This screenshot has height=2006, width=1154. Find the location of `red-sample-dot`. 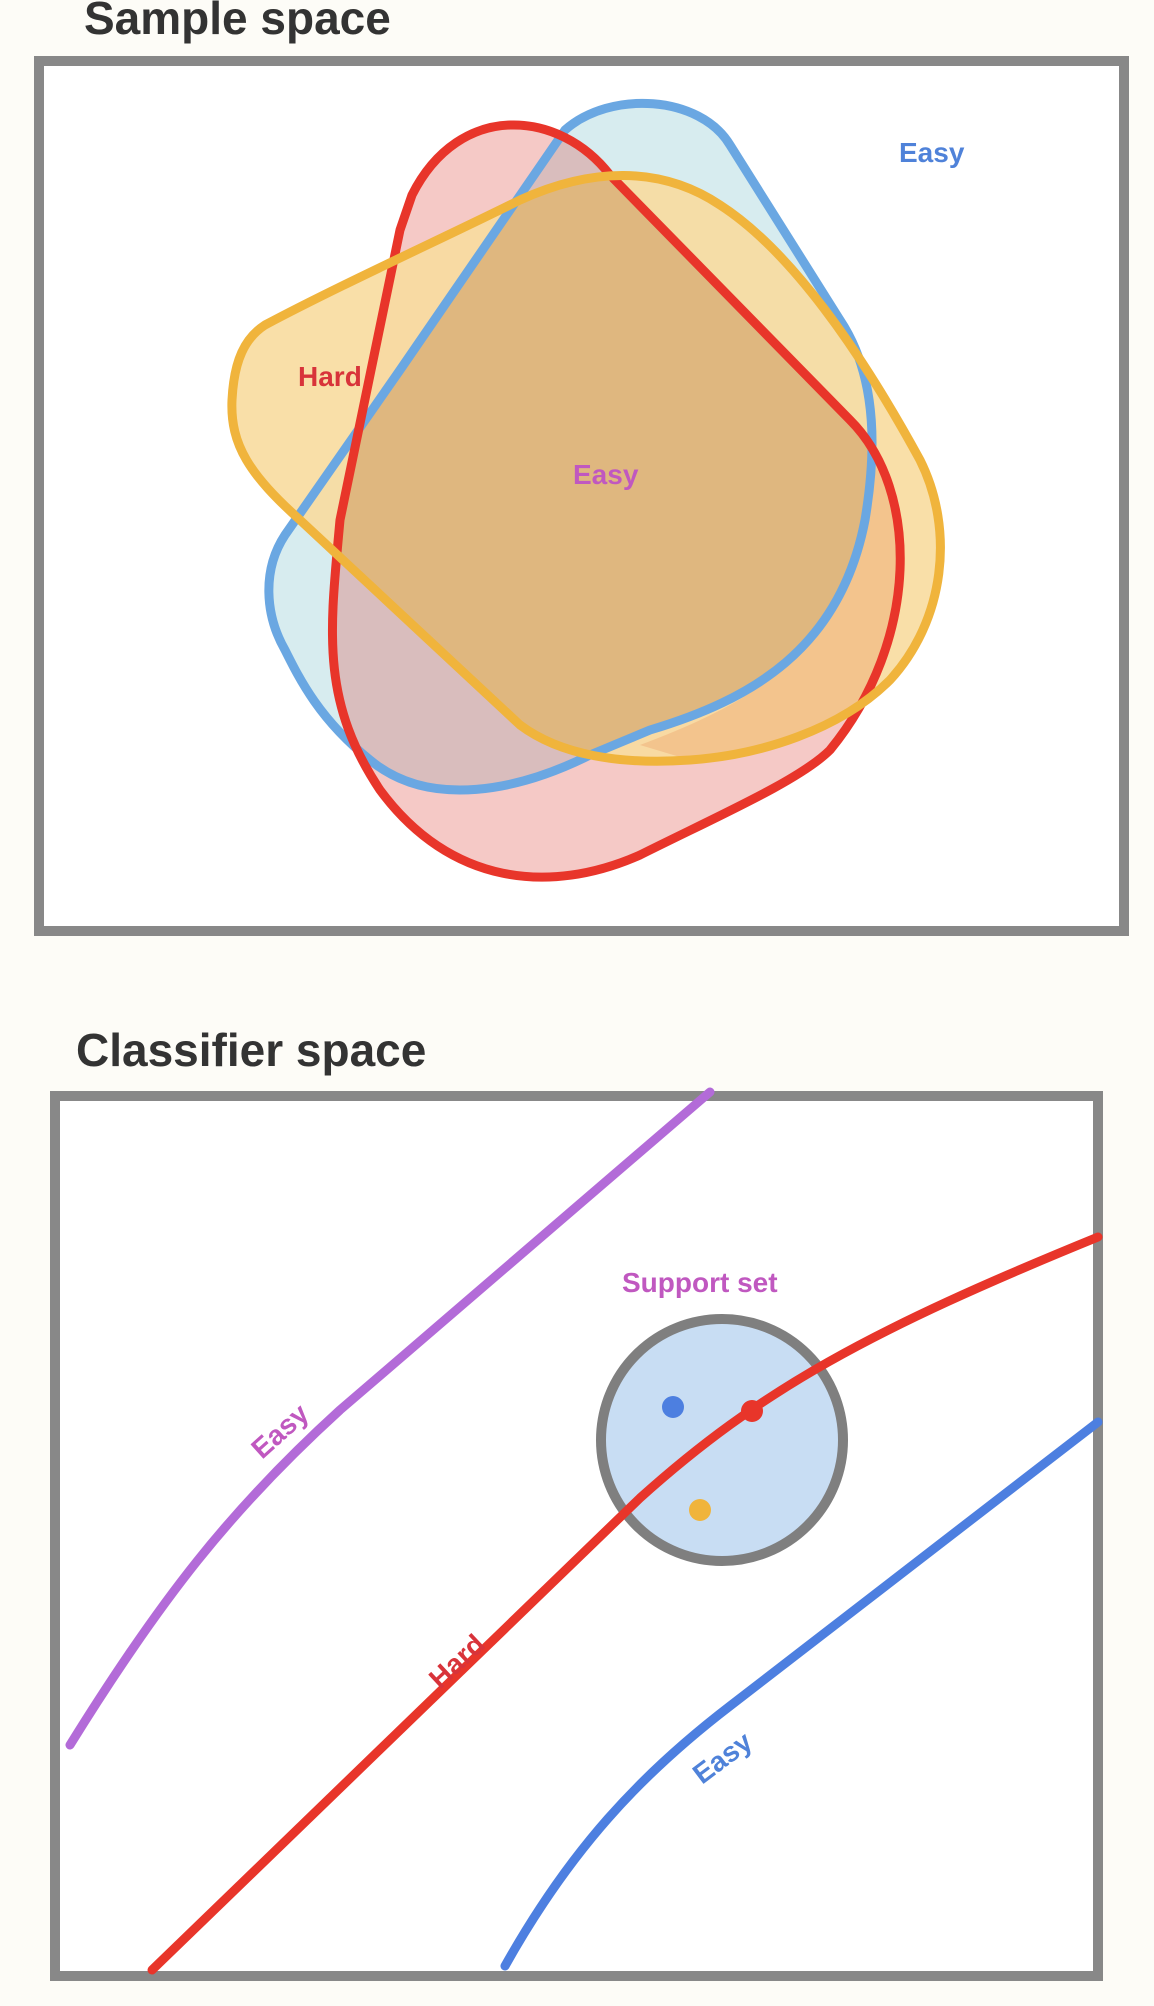

red-sample-dot is located at coordinates (752, 1411).